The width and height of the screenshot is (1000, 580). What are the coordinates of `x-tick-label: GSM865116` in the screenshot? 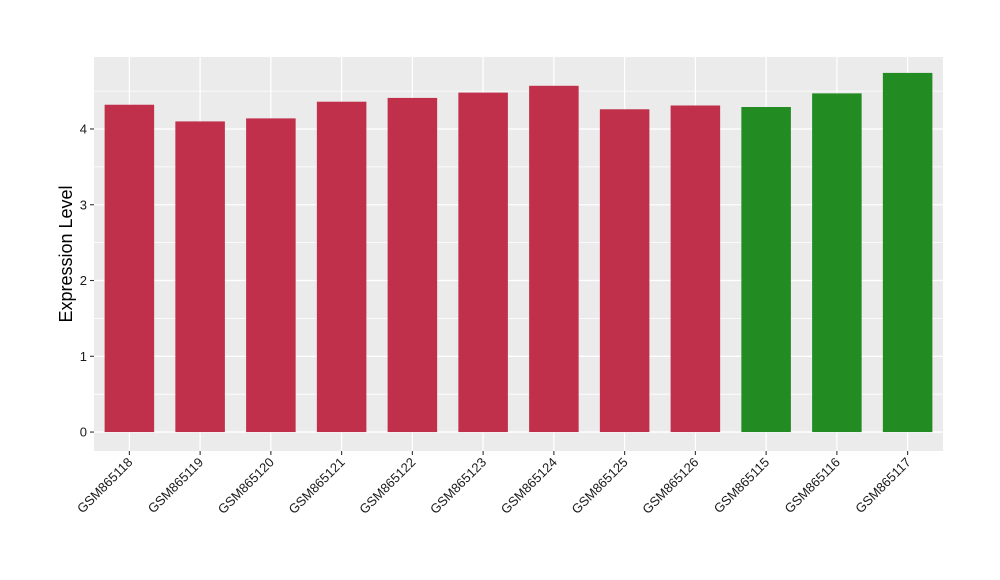 It's located at (812, 486).